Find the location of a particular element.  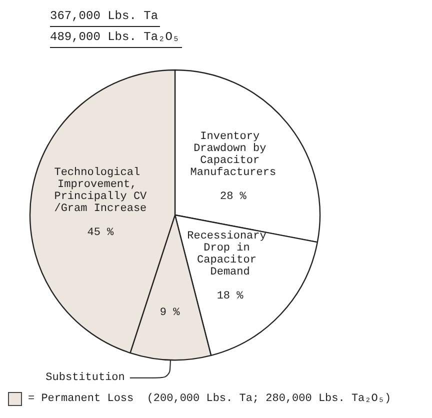

data-label: 18 % is located at coordinates (230, 296).